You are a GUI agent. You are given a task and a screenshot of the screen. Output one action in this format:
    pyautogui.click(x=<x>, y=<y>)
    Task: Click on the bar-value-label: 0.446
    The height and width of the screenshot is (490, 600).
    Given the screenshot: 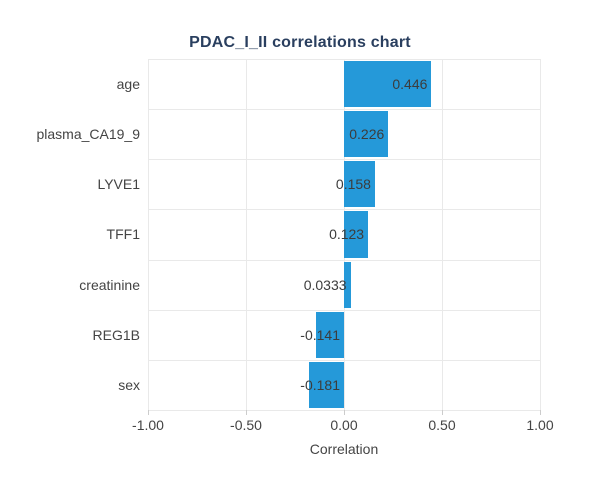 What is the action you would take?
    pyautogui.click(x=410, y=84)
    